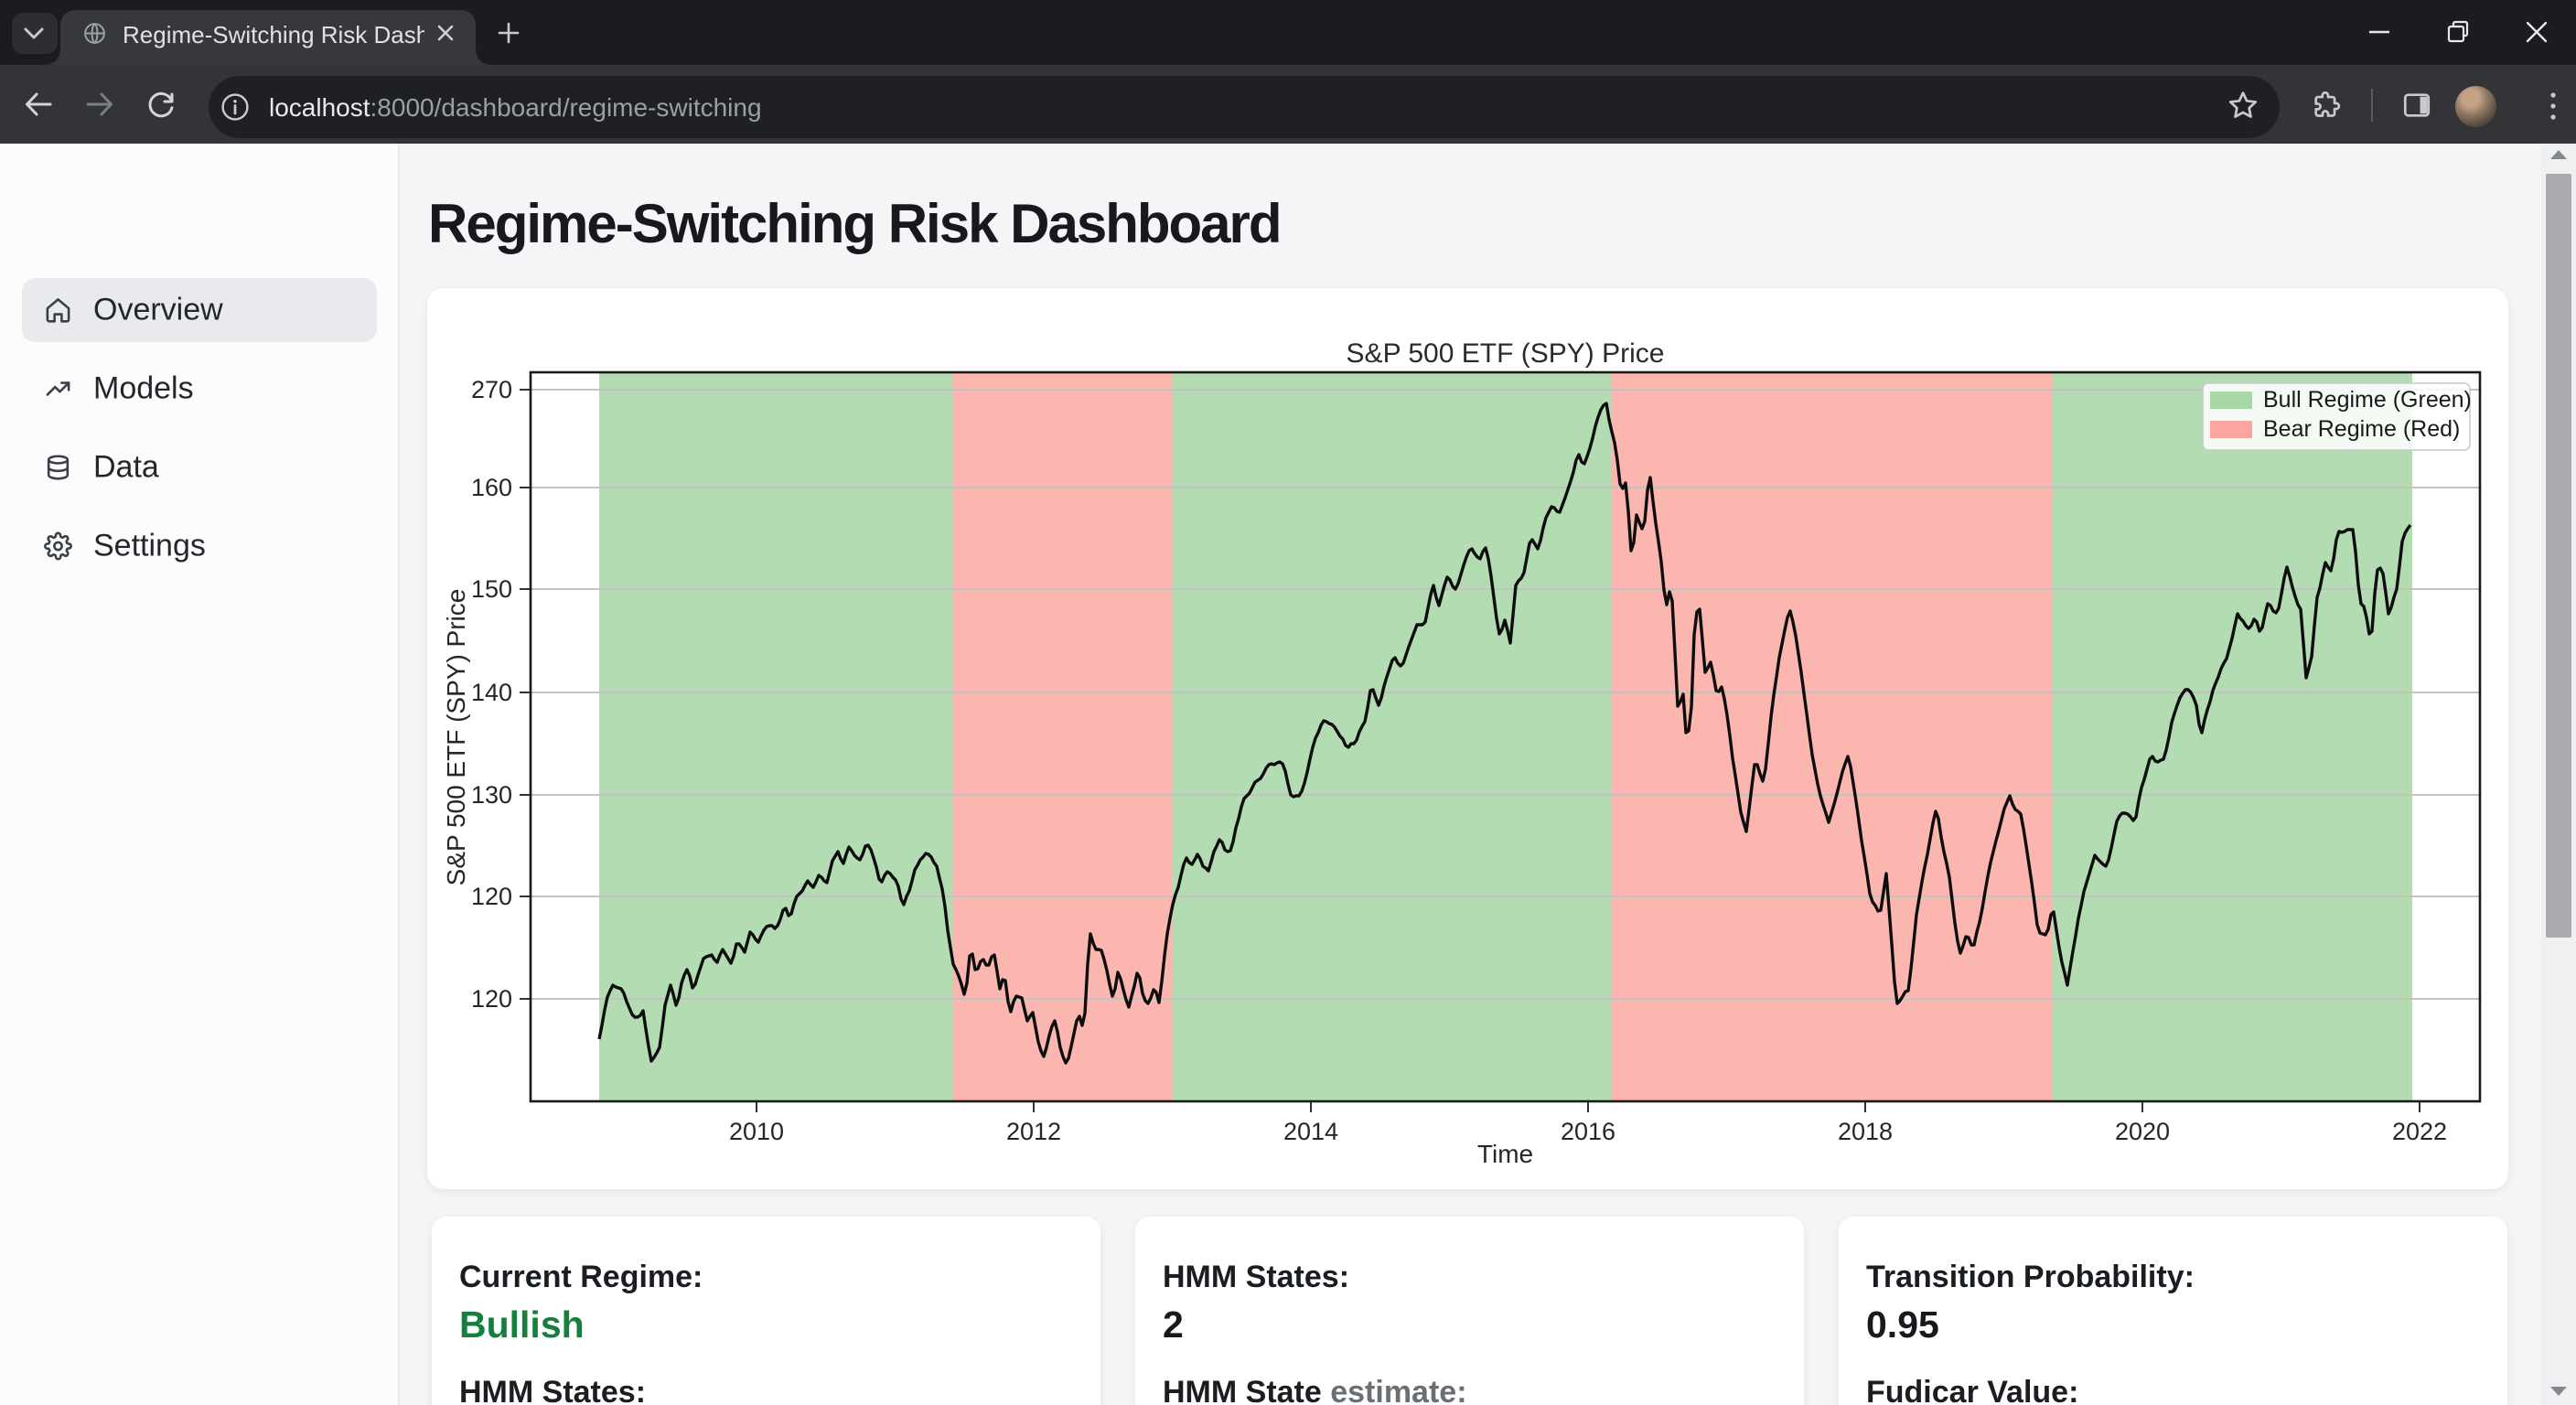 The height and width of the screenshot is (1405, 2576). I want to click on svg-text: 150, so click(491, 589).